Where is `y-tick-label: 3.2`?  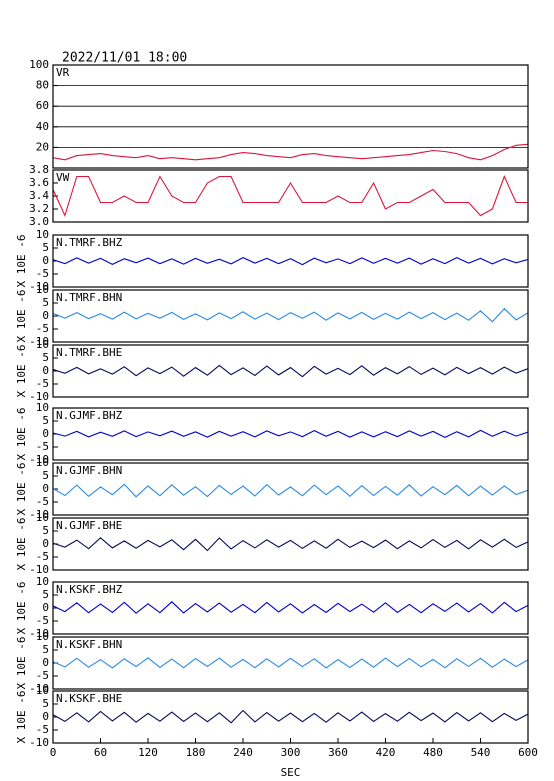
y-tick-label: 3.2 is located at coordinates (39, 208).